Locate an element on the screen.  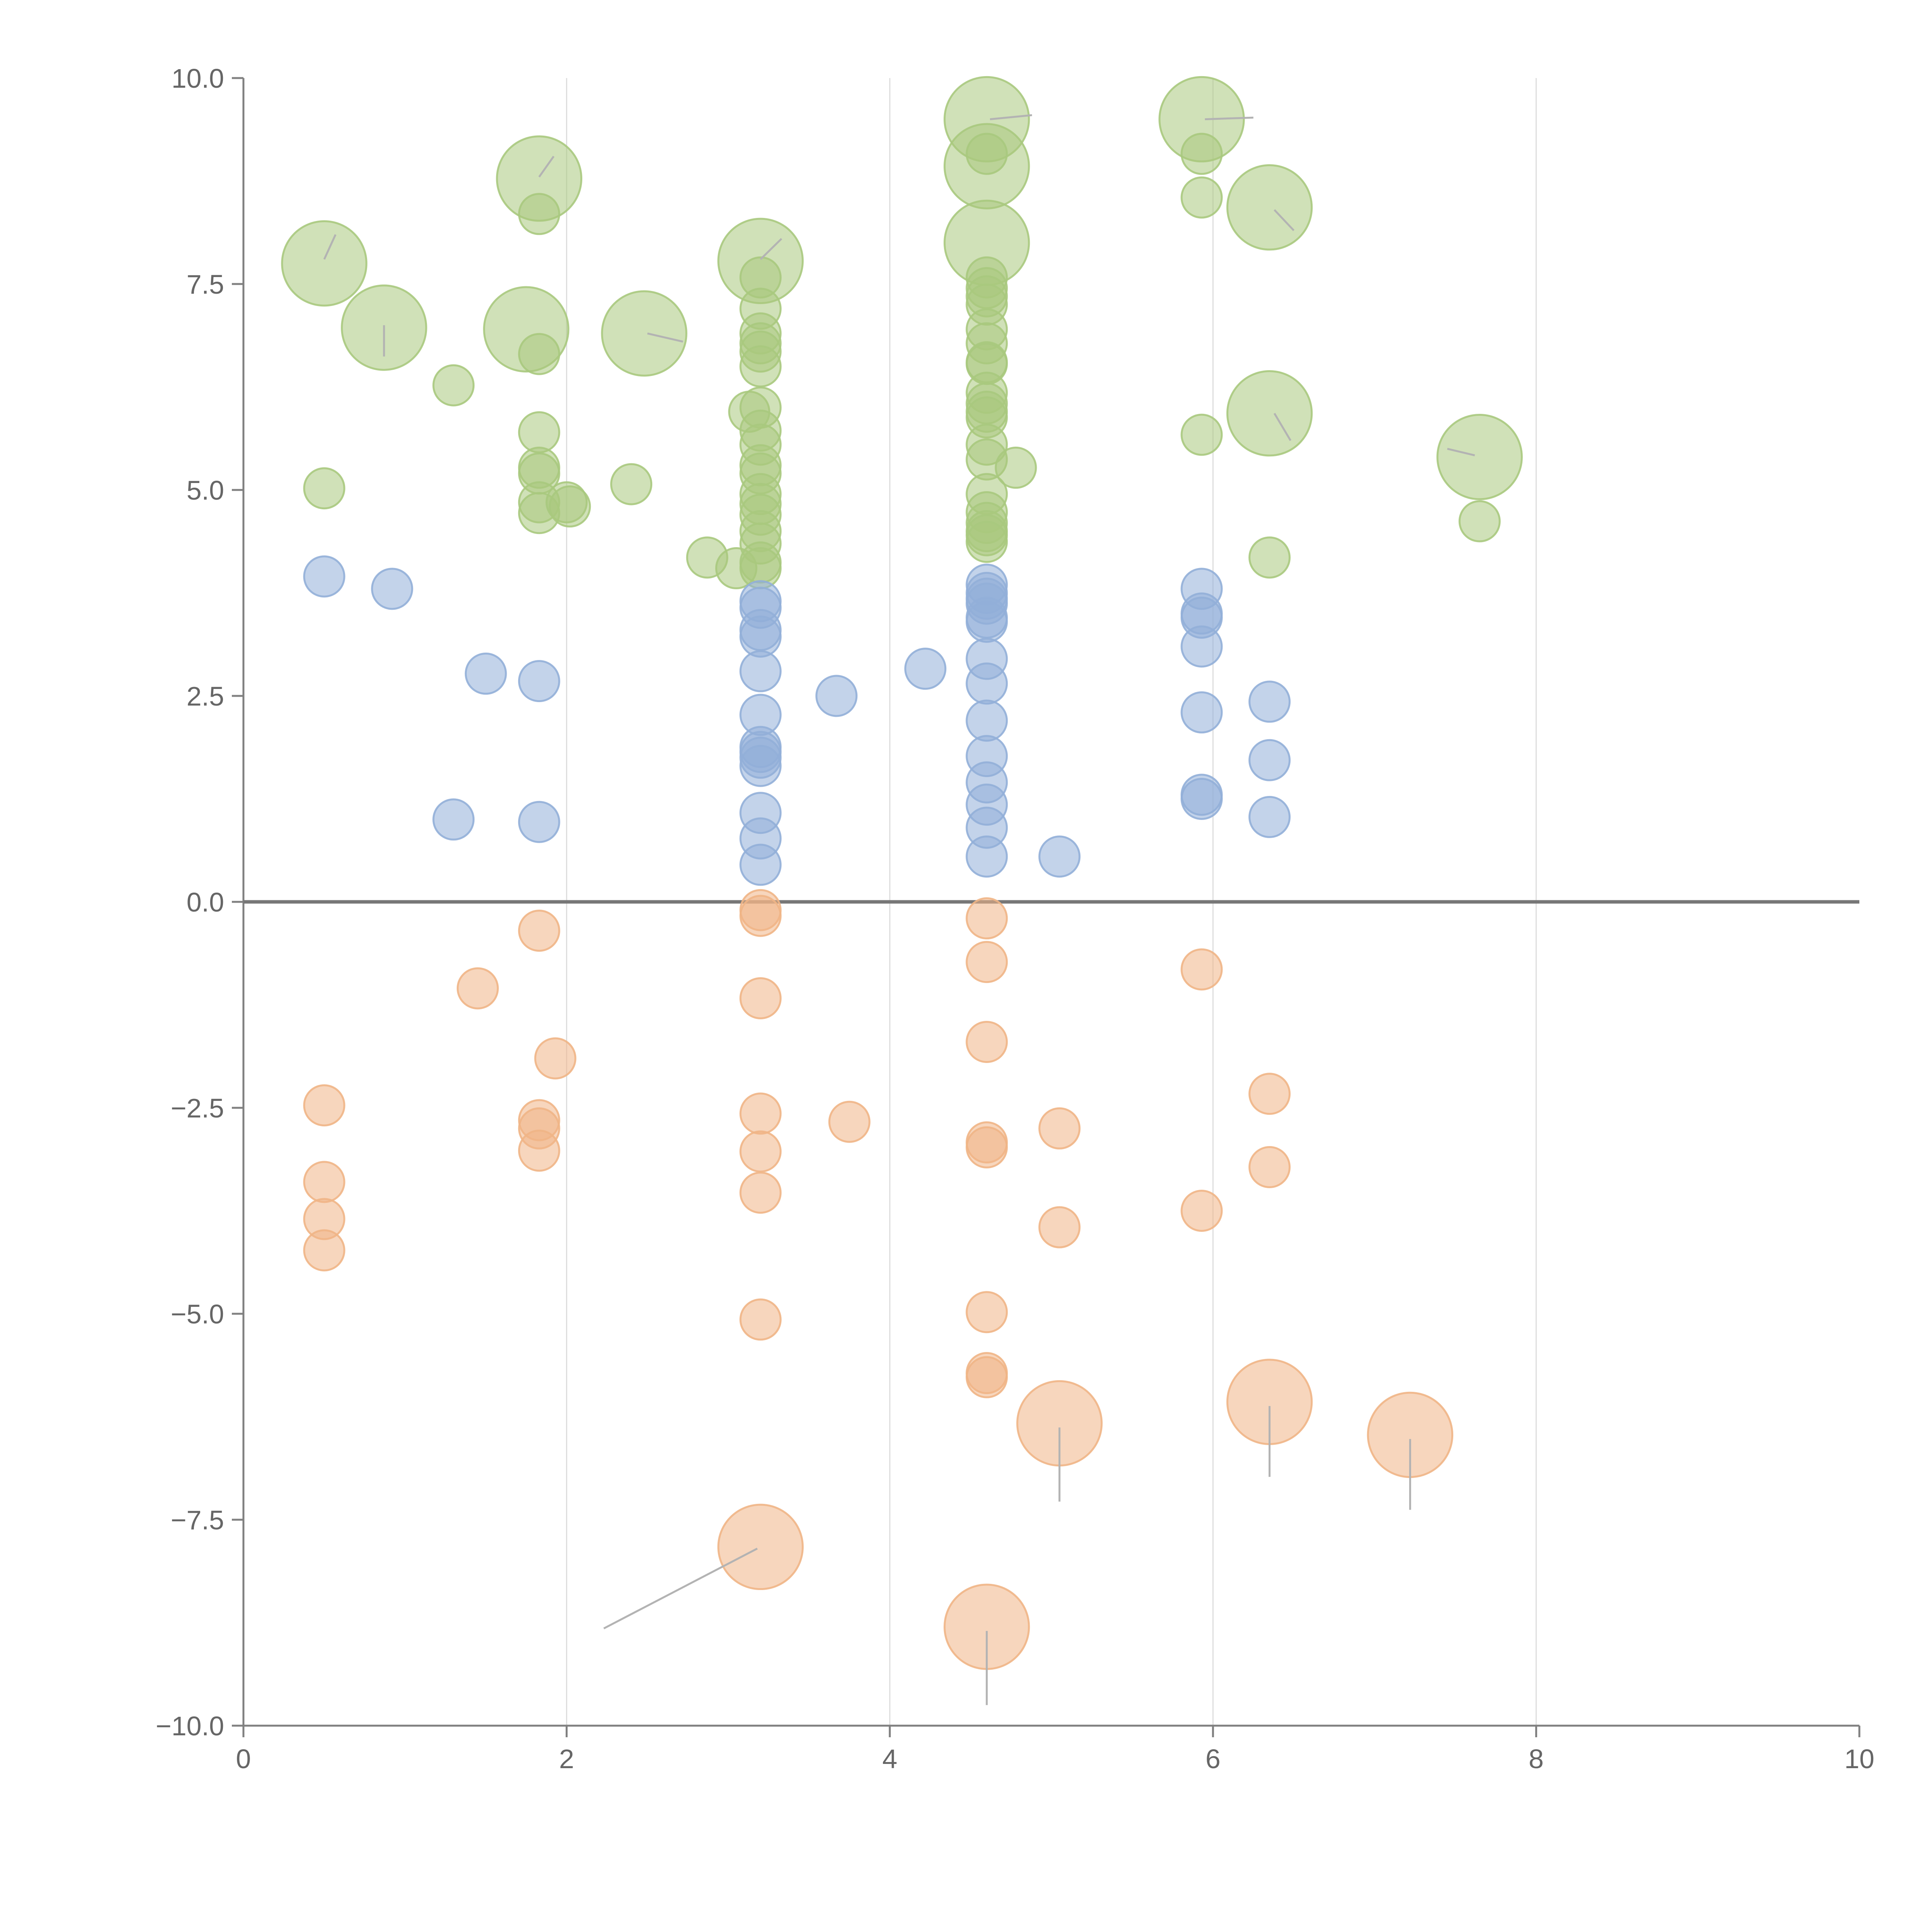
y-tick-label: 2.5 is located at coordinates (205, 696).